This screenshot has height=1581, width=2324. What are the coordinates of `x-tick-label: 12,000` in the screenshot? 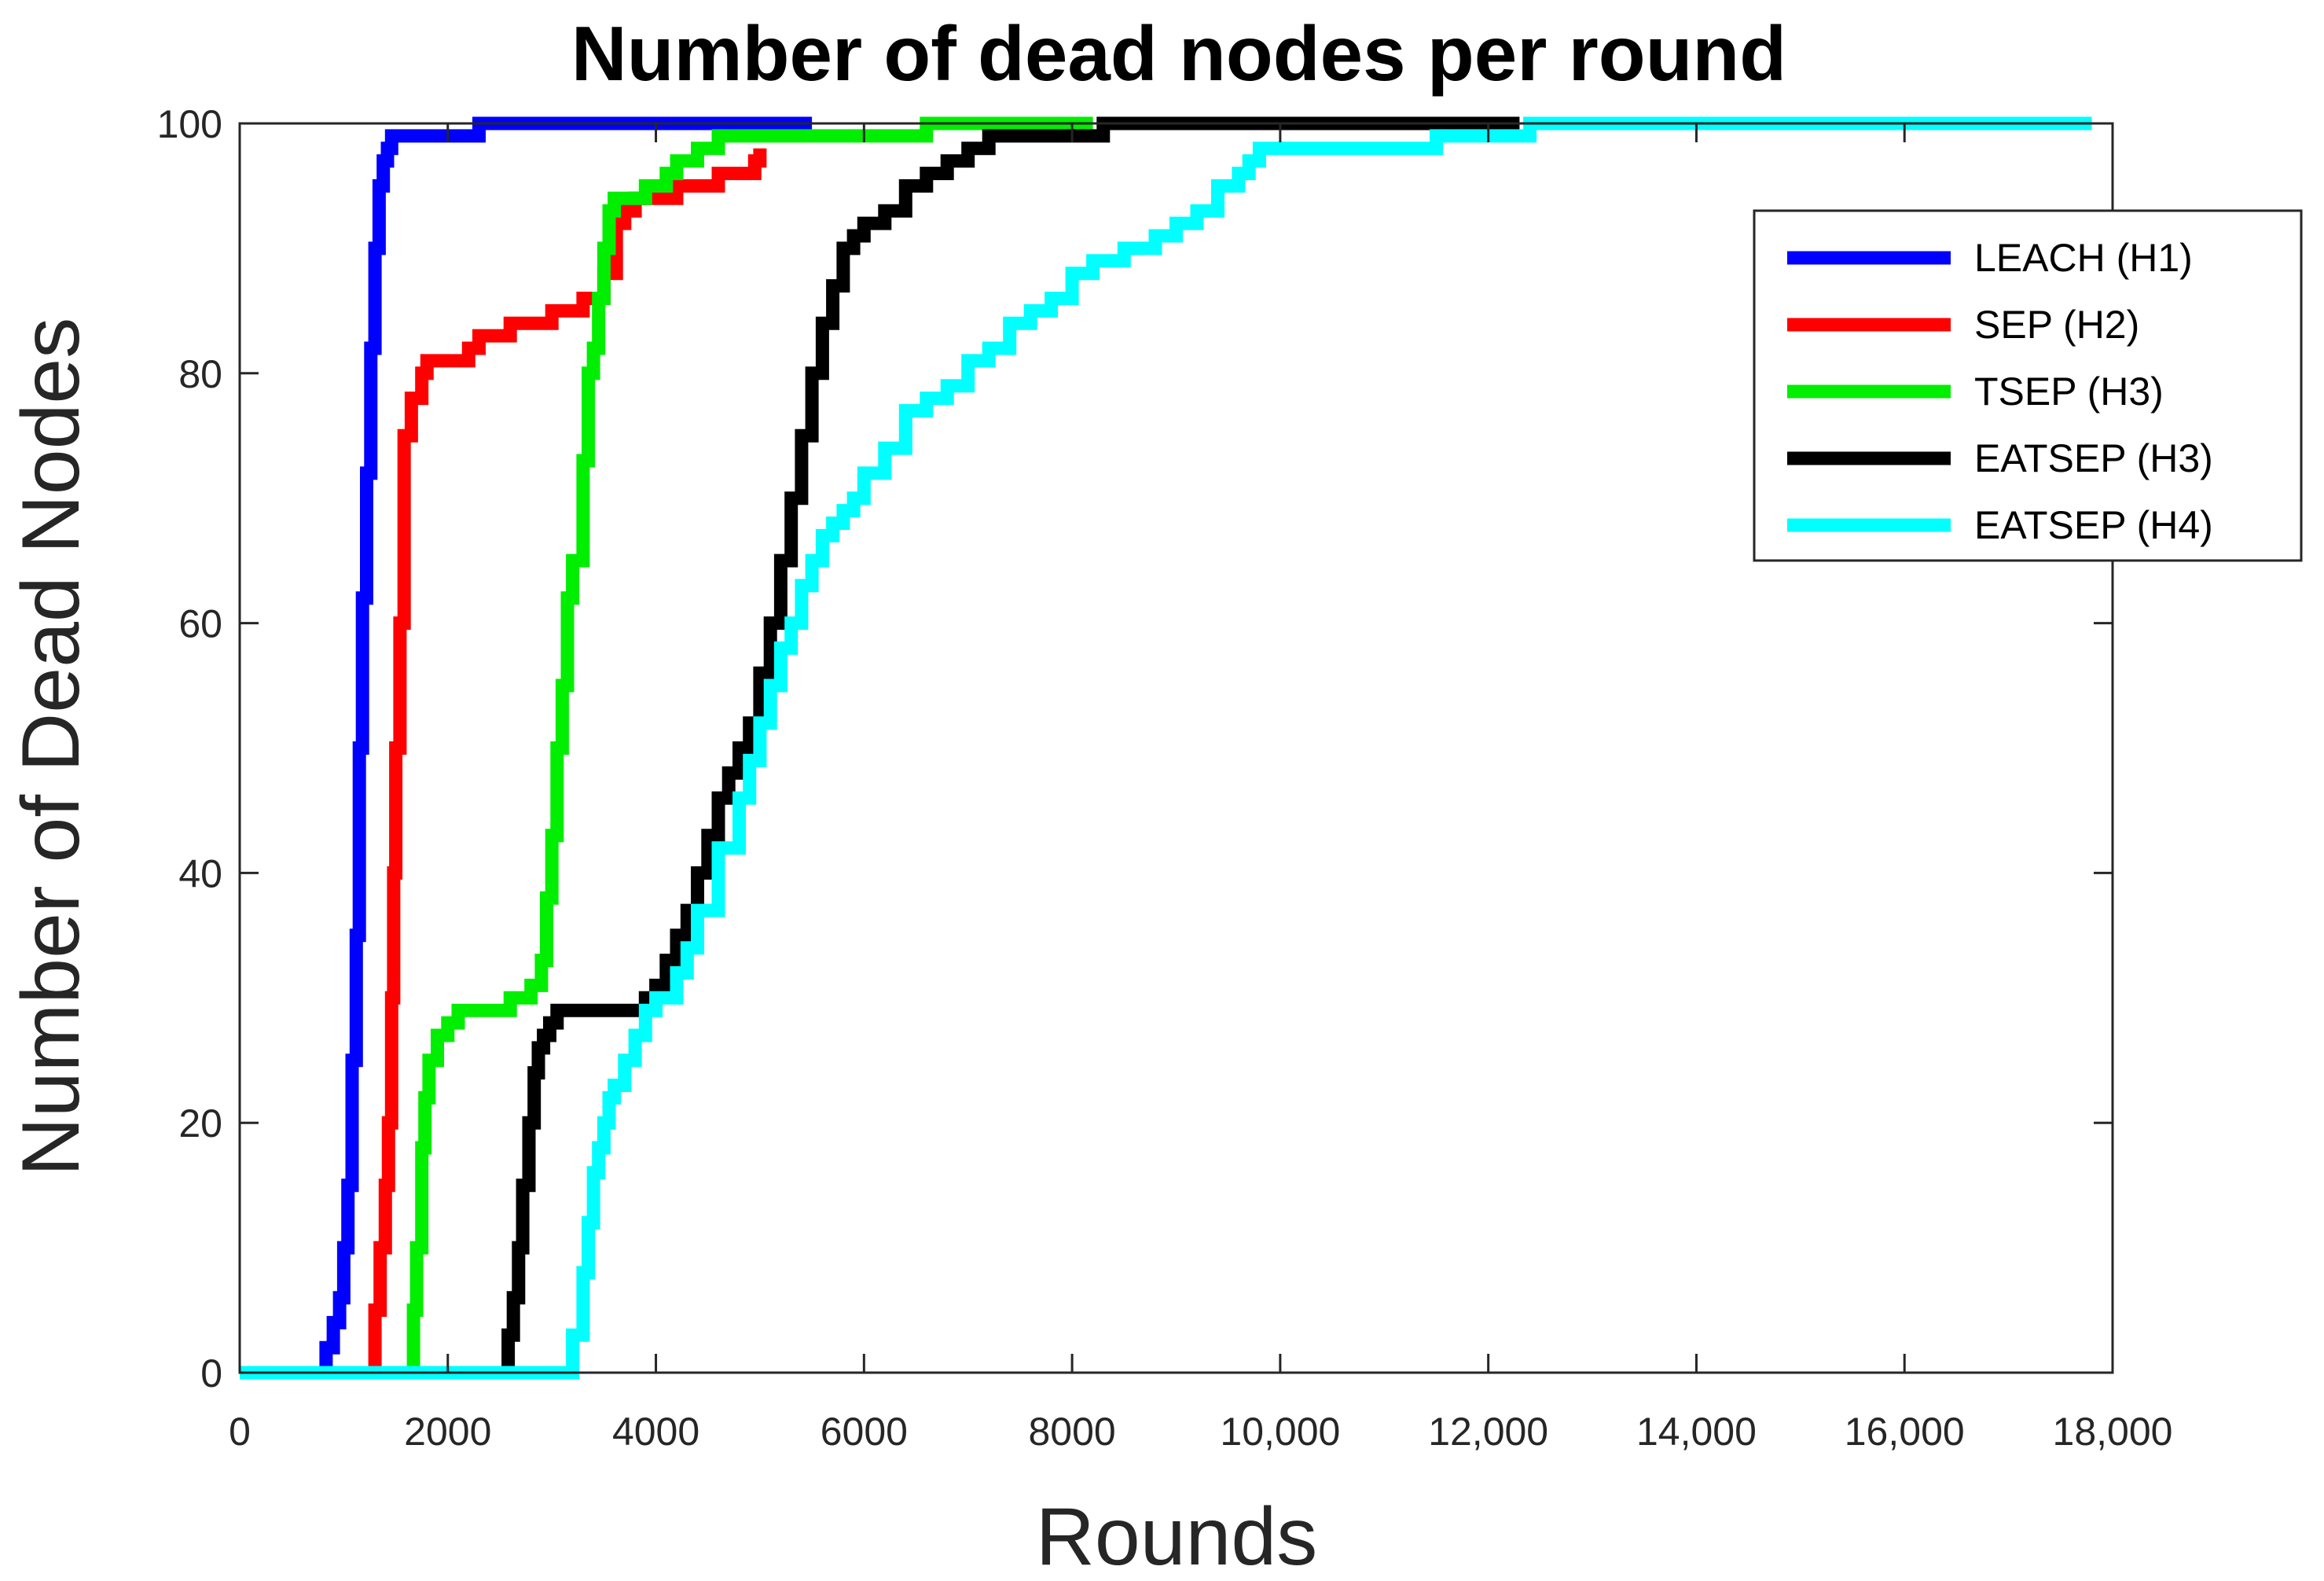 It's located at (1488, 1432).